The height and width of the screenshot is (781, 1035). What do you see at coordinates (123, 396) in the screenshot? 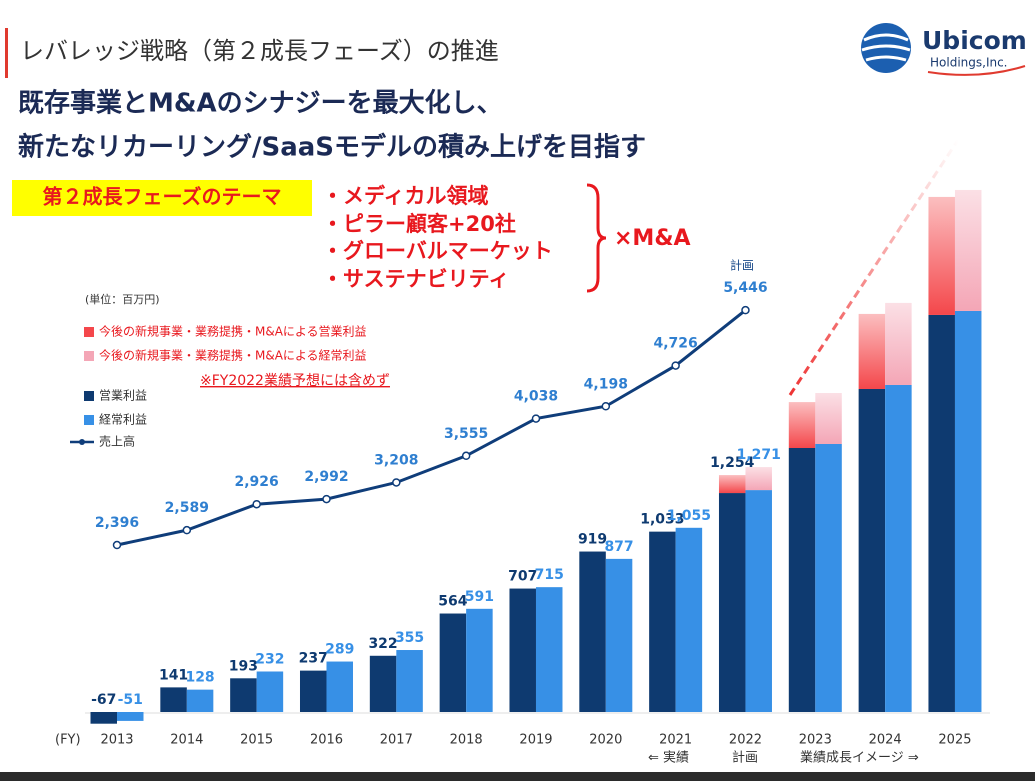
I see `legend-label: 営業利益` at bounding box center [123, 396].